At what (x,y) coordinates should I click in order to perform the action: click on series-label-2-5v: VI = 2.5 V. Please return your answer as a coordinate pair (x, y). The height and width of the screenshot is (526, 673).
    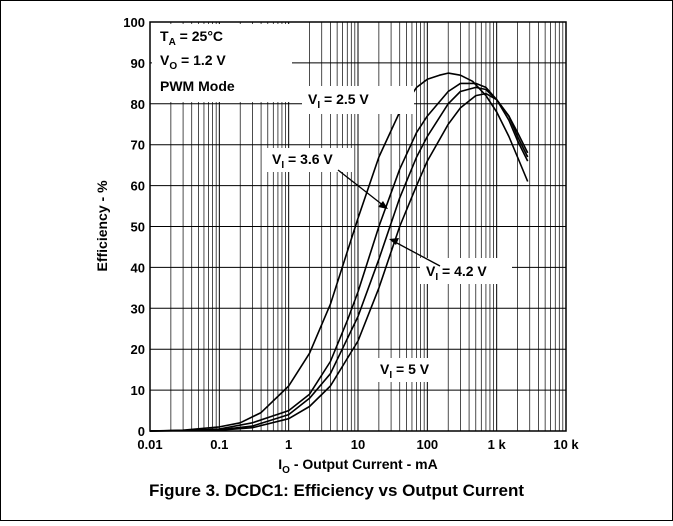
    Looking at the image, I should click on (338, 101).